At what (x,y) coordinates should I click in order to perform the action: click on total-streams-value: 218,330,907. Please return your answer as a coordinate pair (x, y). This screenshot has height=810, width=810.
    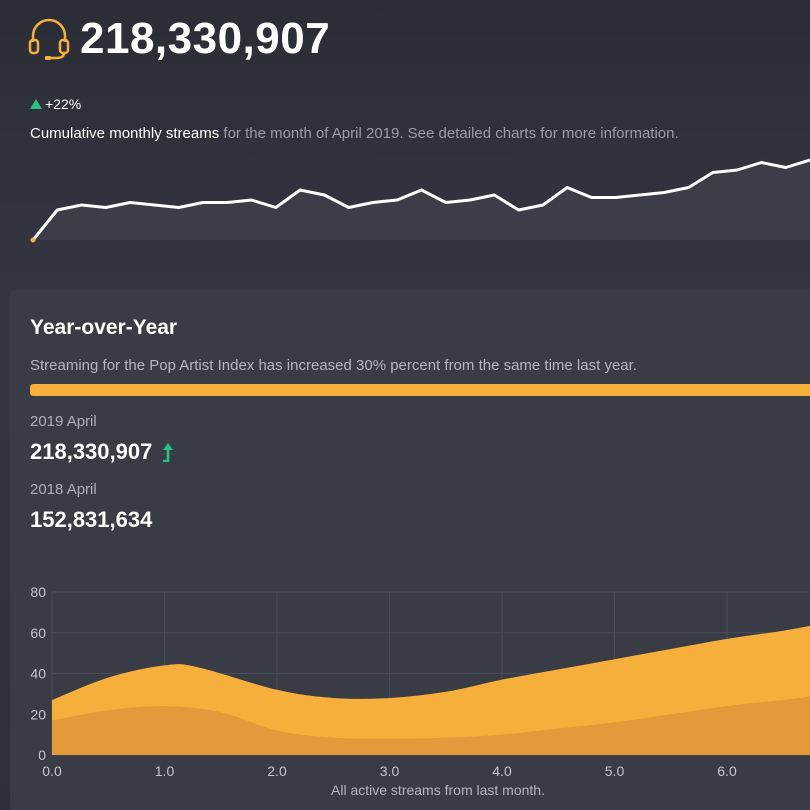
    Looking at the image, I should click on (205, 38).